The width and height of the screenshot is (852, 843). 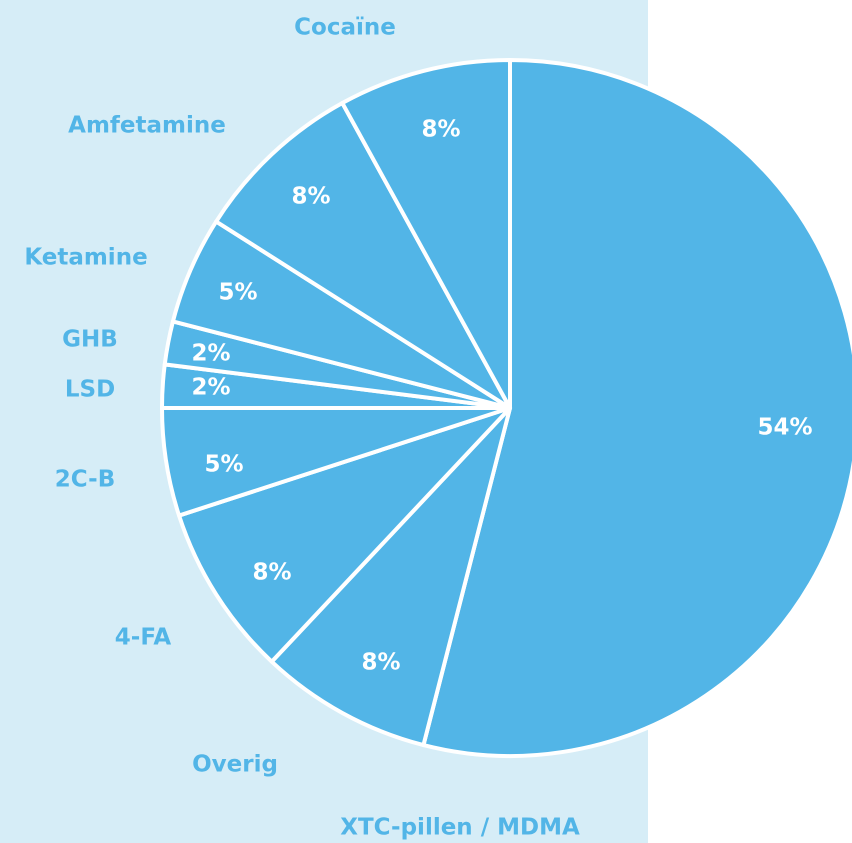 What do you see at coordinates (147, 126) in the screenshot?
I see `category-label: Amfetamine` at bounding box center [147, 126].